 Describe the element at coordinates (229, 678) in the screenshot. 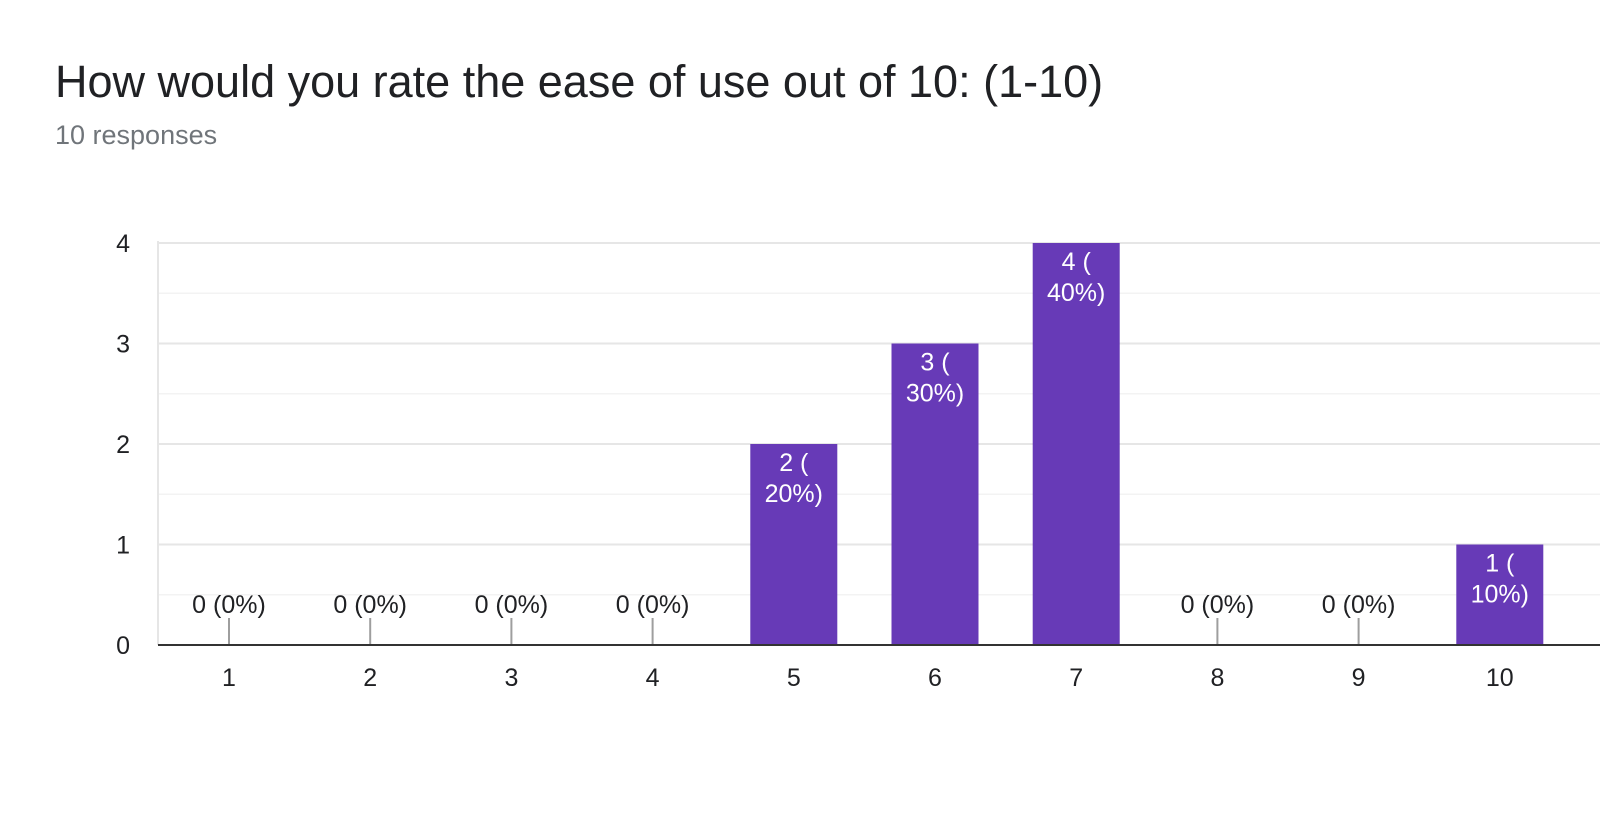

I see `x-tick-label: 1` at that location.